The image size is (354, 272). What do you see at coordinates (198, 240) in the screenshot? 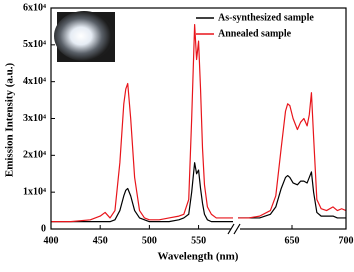
I see `x-tick-label: 550` at bounding box center [198, 240].